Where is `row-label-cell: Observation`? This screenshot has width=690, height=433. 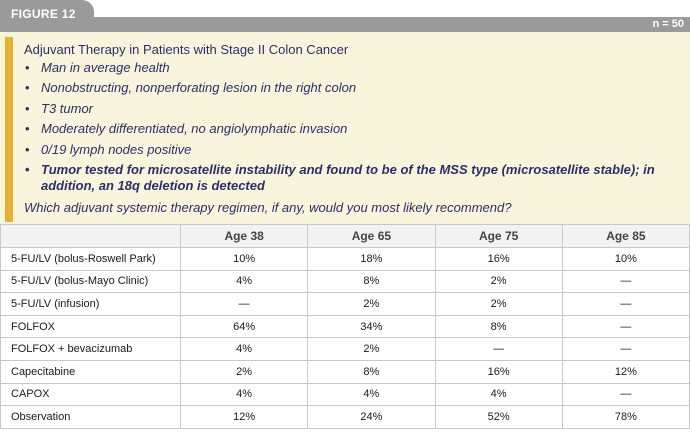
row-label-cell: Observation is located at coordinates (90, 417).